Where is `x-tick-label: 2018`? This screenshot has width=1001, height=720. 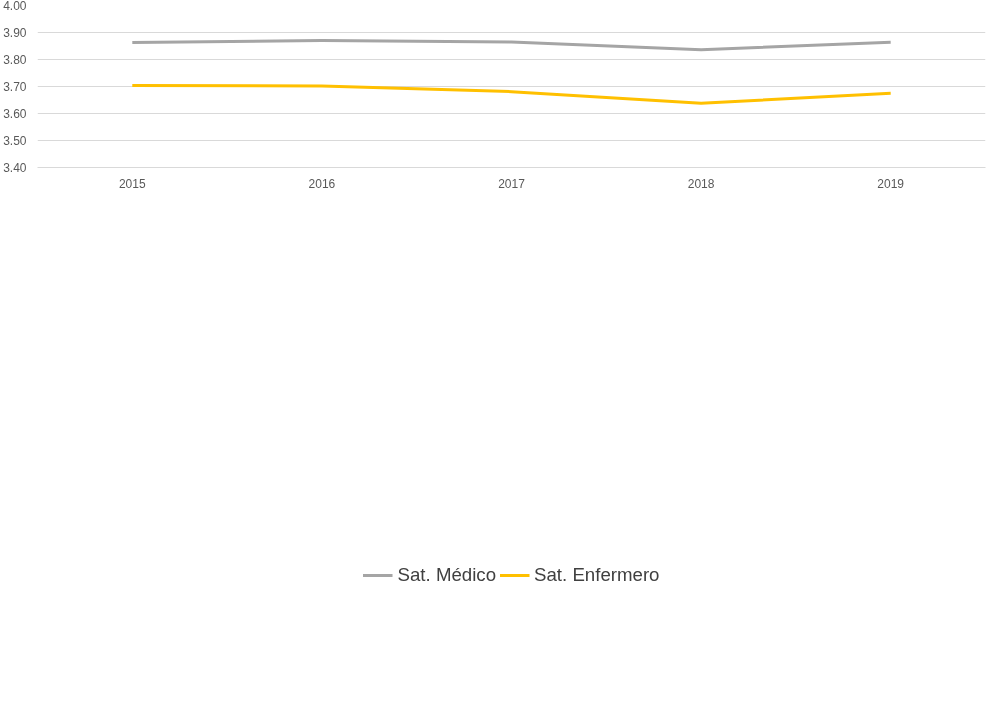 x-tick-label: 2018 is located at coordinates (701, 183).